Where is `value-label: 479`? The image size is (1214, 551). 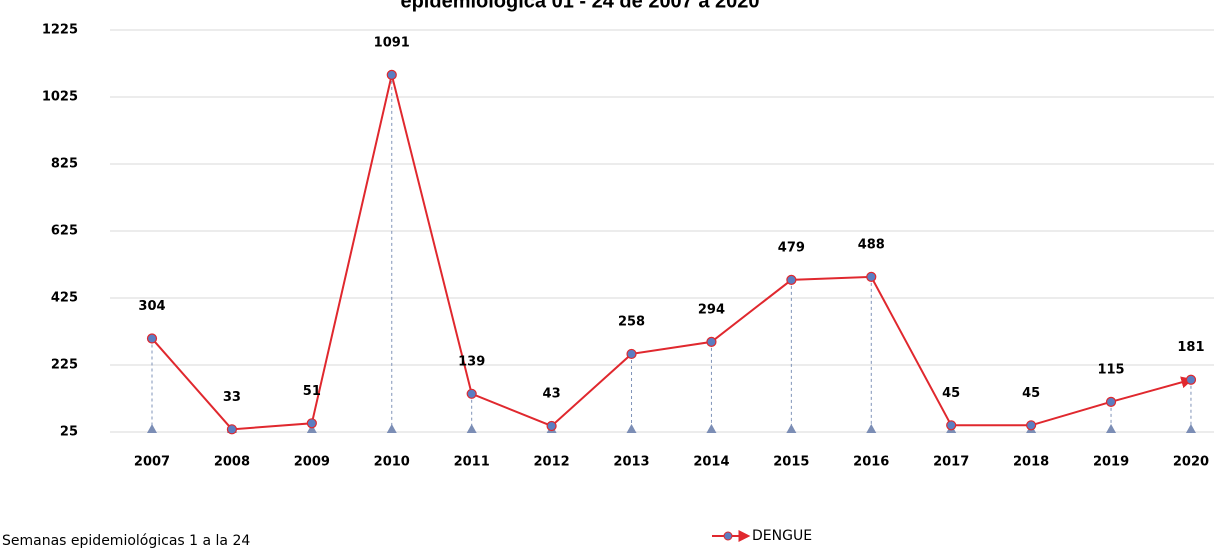
value-label: 479 is located at coordinates (791, 247).